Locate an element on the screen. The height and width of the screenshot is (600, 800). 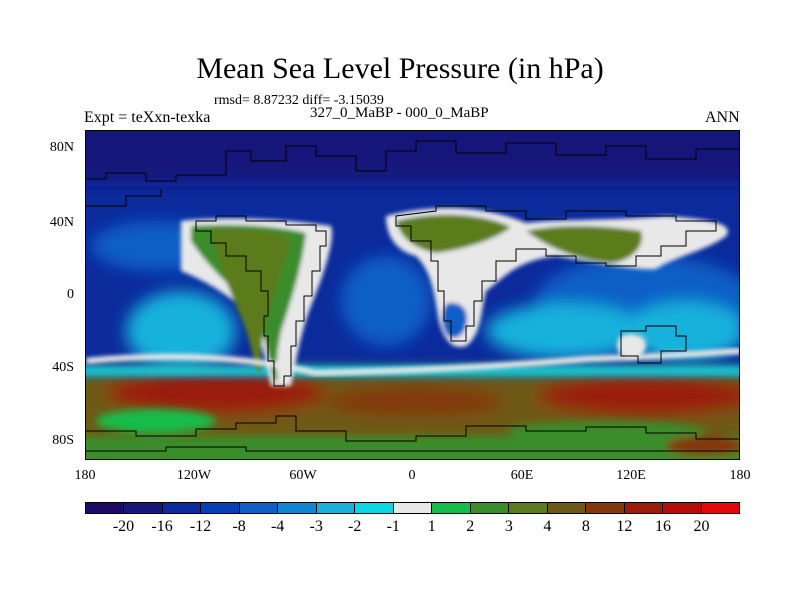
field-eastern-continent is located at coordinates (557, 277).